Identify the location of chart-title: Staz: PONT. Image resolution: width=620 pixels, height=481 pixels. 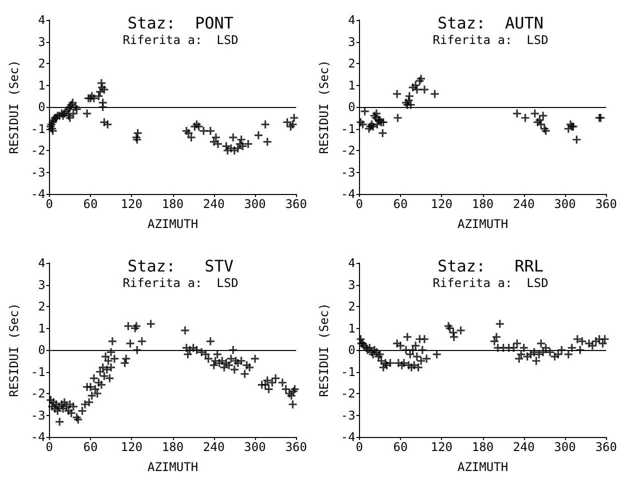
(181, 23).